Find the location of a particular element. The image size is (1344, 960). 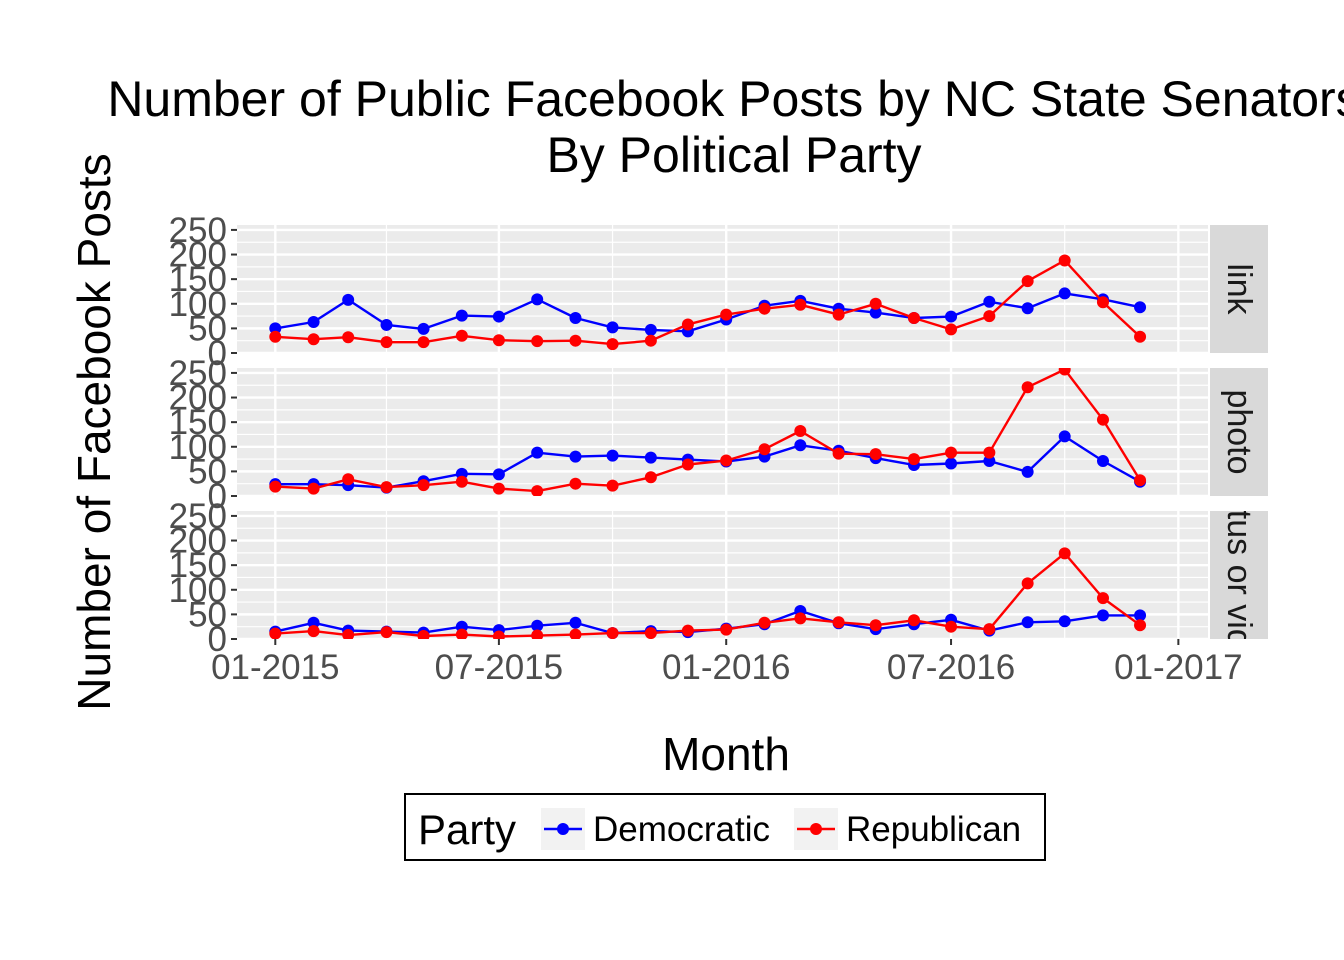

series-line-republican is located at coordinates (708, 430).